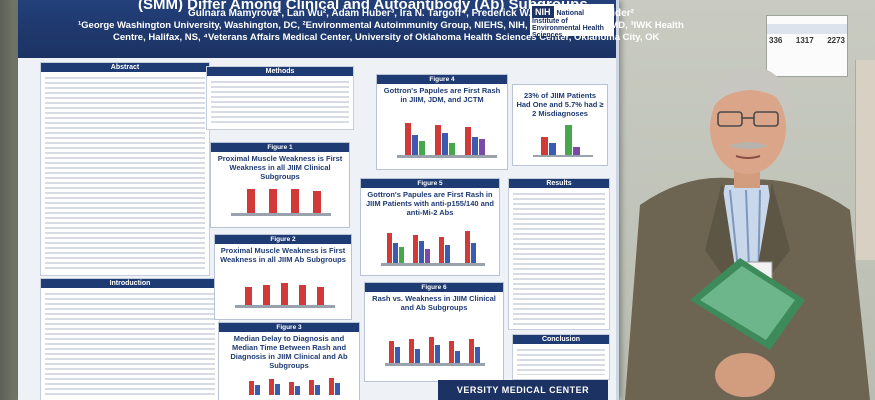 Image resolution: width=875 pixels, height=400 pixels. Describe the element at coordinates (285, 306) in the screenshot. I see `fig2-axis` at that location.